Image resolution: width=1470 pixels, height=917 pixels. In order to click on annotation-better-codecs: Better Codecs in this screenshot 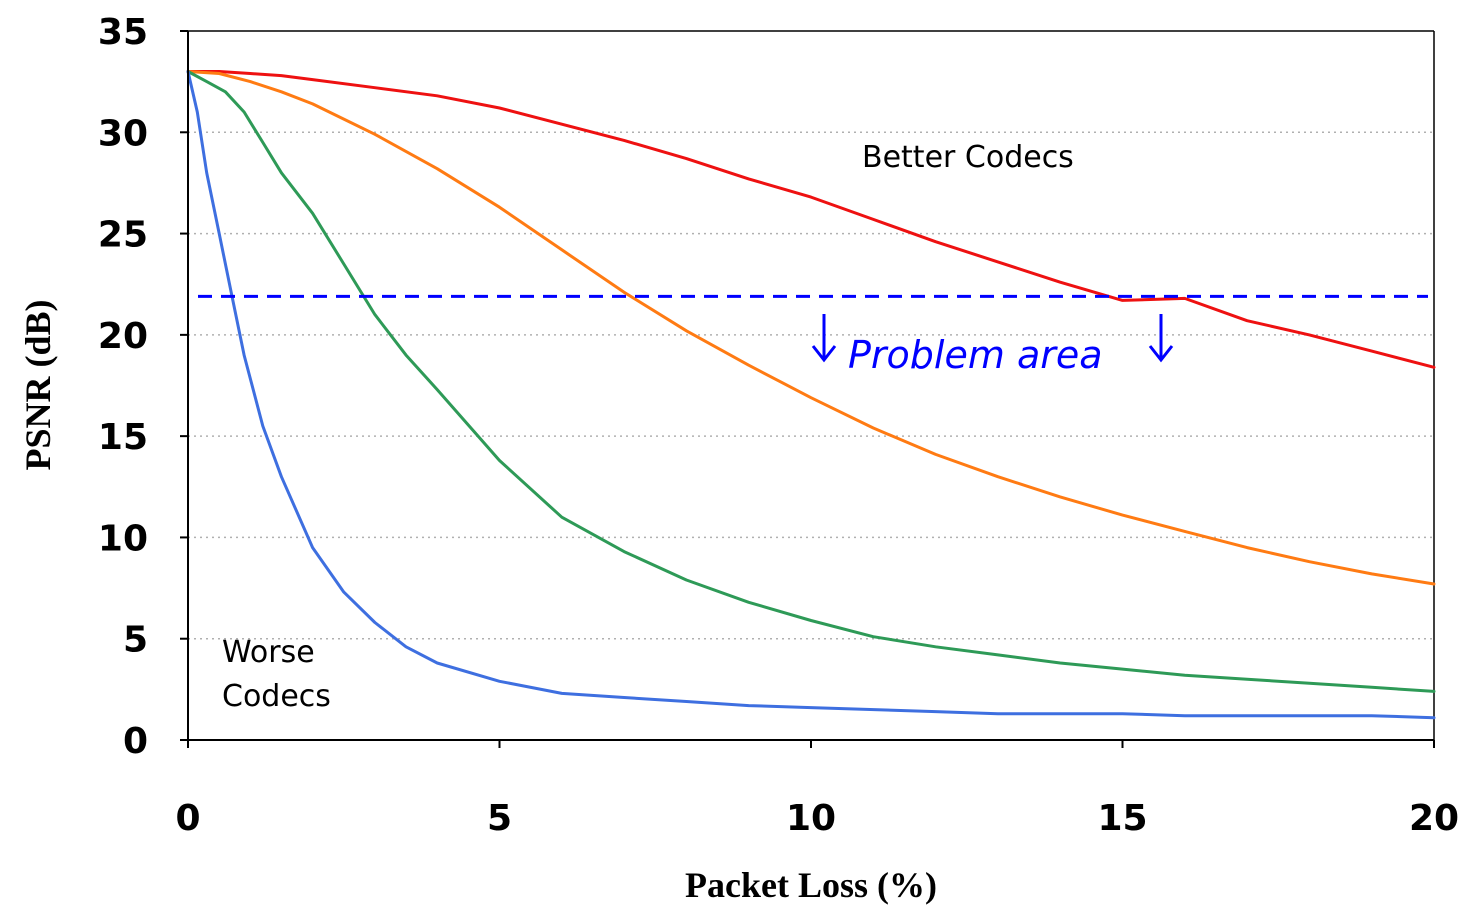, I will do `click(968, 157)`.